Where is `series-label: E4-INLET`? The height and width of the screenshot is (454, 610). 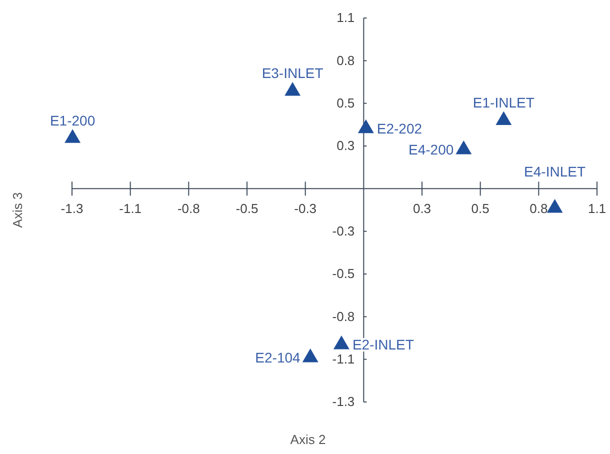
series-label: E4-INLET is located at coordinates (555, 172).